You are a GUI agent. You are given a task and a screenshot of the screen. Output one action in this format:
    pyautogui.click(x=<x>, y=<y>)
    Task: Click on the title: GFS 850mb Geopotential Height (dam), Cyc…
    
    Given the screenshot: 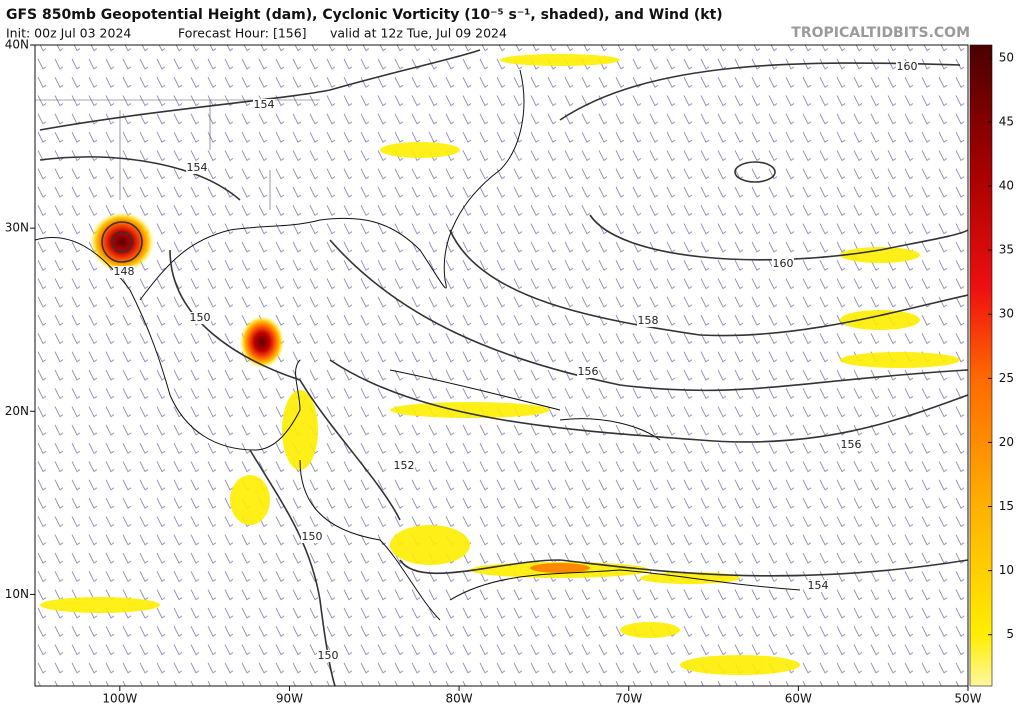 What is the action you would take?
    pyautogui.click(x=364, y=15)
    